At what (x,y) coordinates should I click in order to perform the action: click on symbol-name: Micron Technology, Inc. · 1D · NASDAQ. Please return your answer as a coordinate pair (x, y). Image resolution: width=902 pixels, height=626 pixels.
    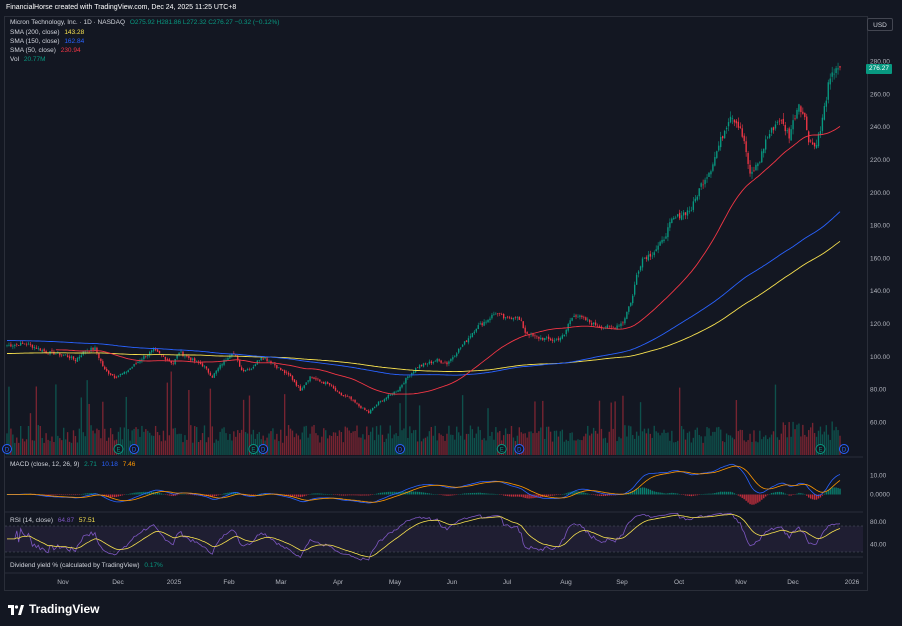
    Looking at the image, I should click on (67, 22).